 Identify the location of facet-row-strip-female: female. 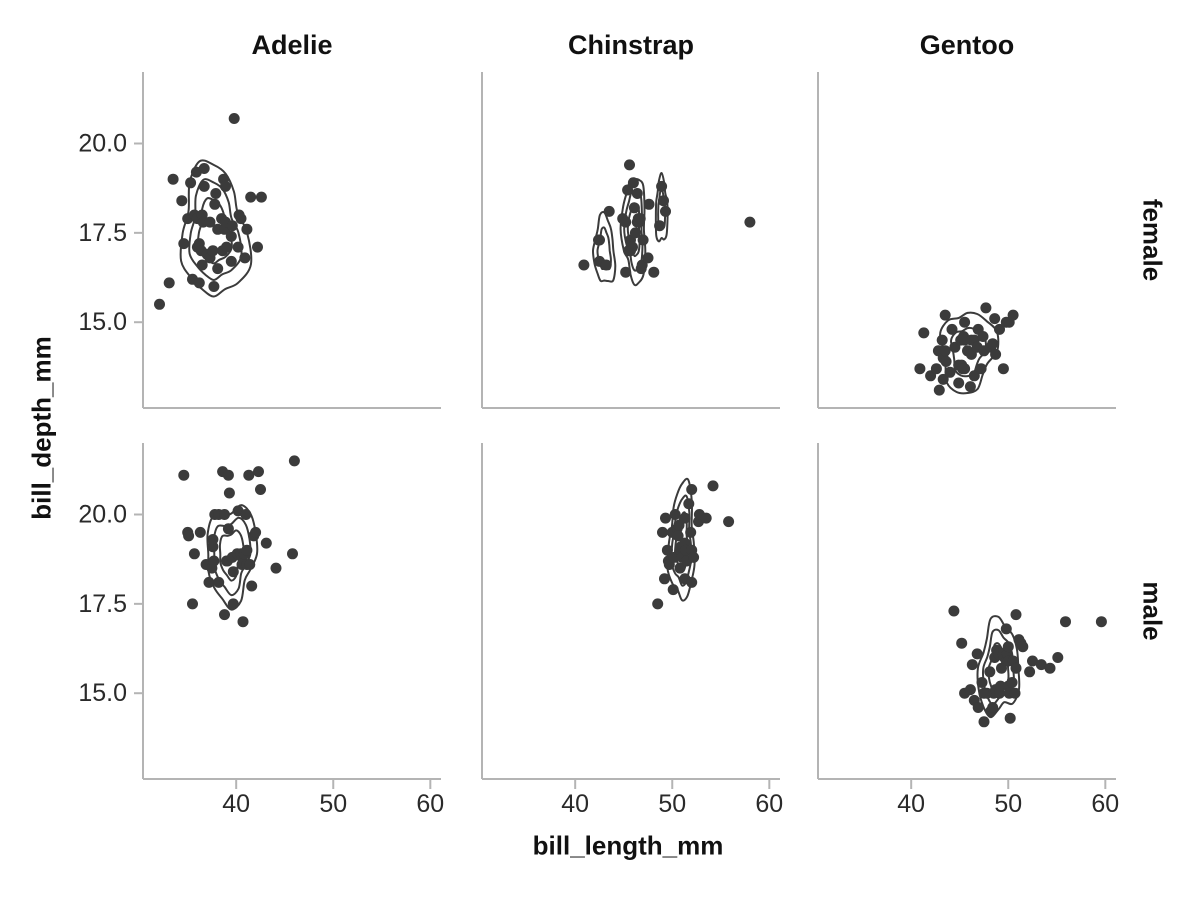
(1152, 240).